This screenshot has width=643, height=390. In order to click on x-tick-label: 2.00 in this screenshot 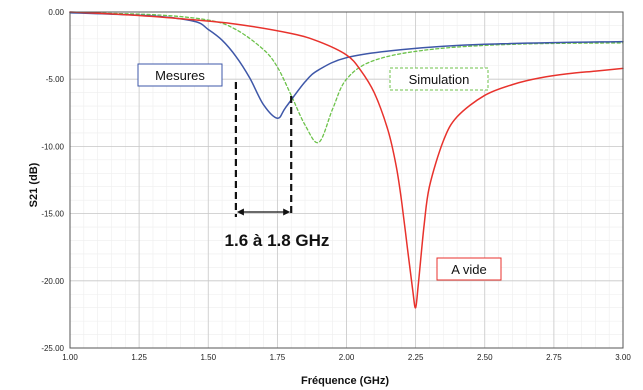, I will do `click(347, 357)`.